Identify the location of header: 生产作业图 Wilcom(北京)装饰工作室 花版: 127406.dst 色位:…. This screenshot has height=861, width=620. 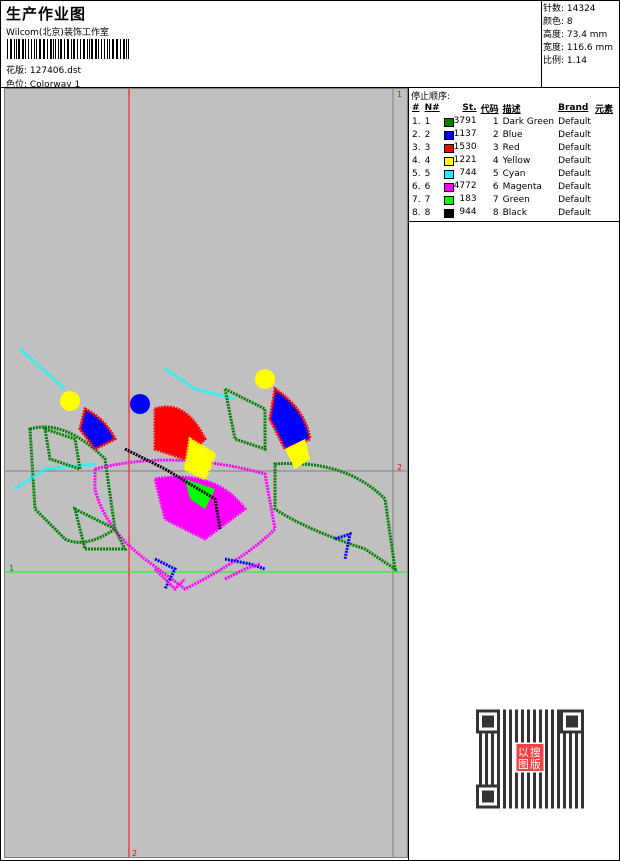
(271, 45).